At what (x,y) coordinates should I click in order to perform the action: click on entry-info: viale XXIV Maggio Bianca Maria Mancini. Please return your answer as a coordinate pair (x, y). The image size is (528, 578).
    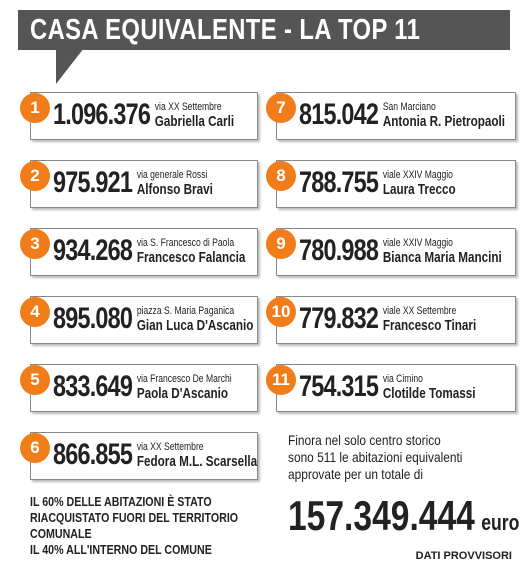
    Looking at the image, I should click on (442, 251).